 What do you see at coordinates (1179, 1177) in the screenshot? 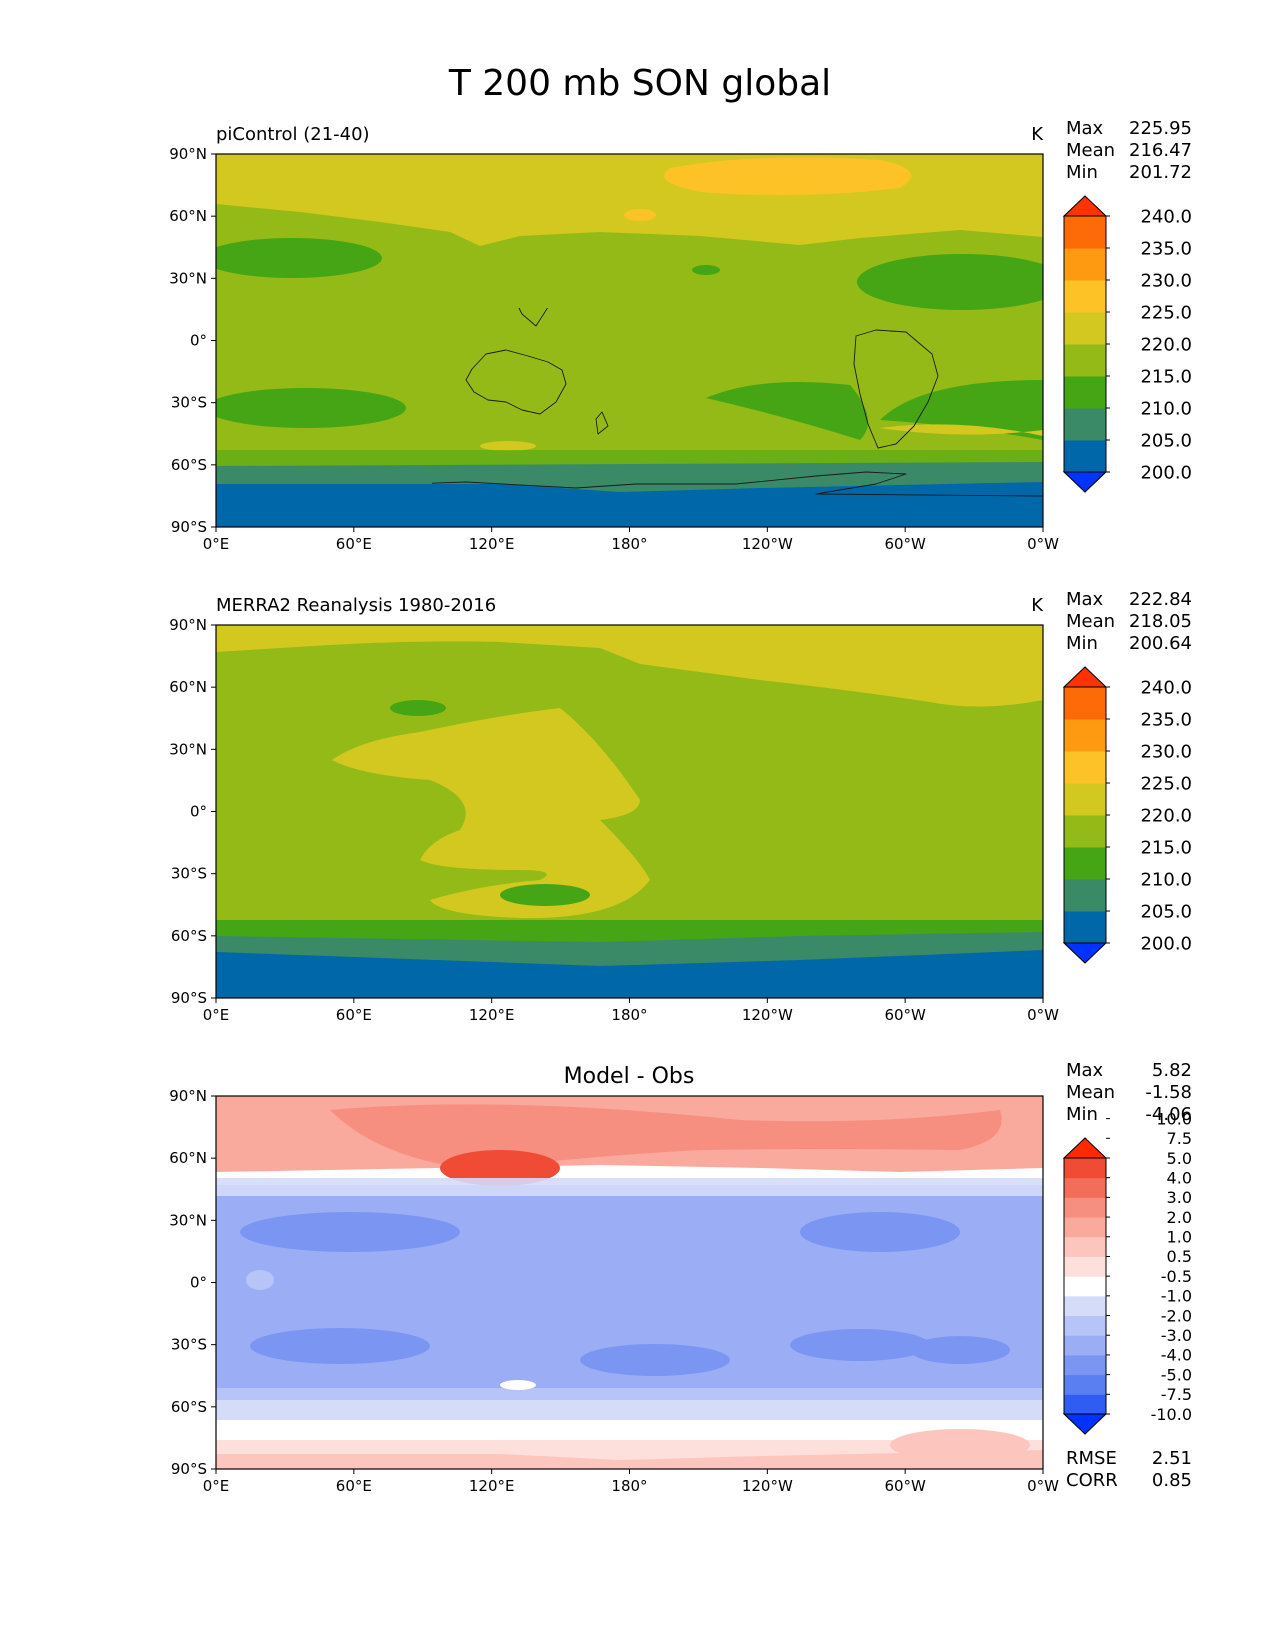
I see `colorbar-tick-label: 4.0` at bounding box center [1179, 1177].